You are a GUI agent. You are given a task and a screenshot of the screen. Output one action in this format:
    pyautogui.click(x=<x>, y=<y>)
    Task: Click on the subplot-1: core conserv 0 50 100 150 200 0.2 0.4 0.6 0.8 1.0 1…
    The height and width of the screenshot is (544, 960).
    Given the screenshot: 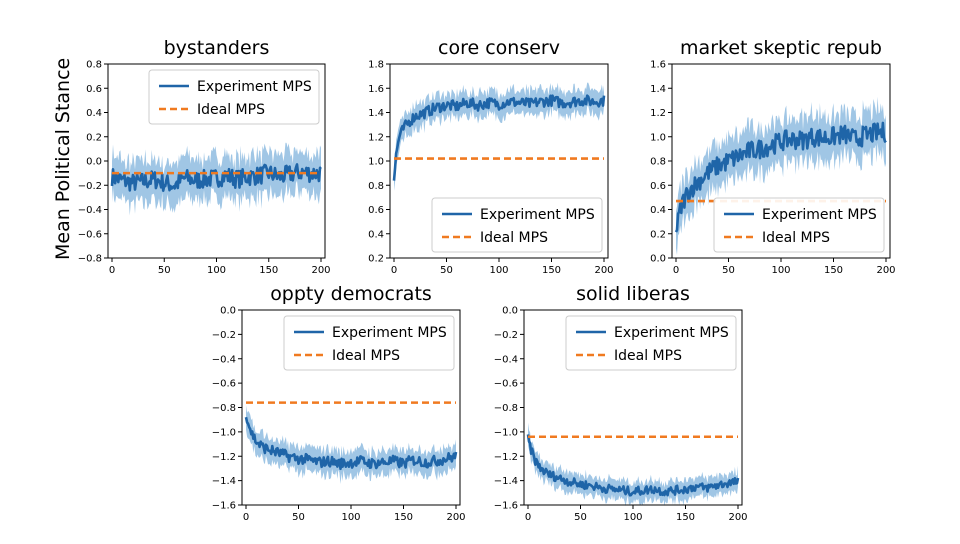 What is the action you would take?
    pyautogui.click(x=490, y=156)
    